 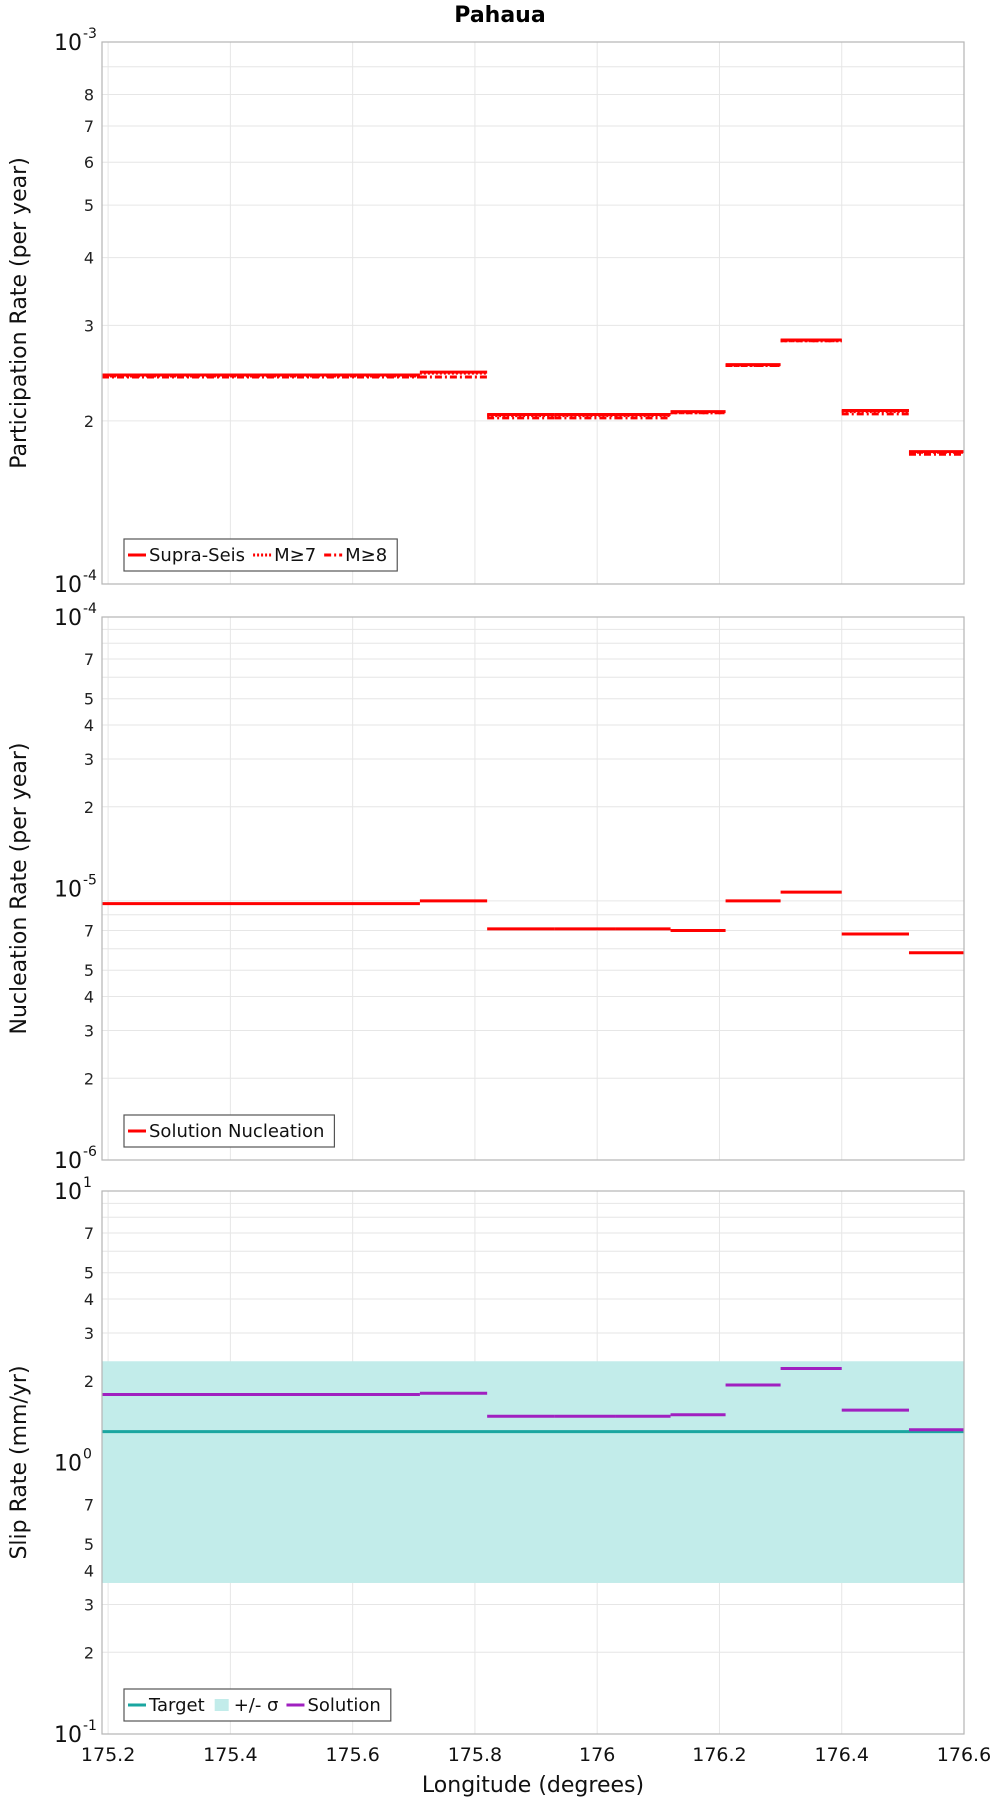 What do you see at coordinates (87, 1455) in the screenshot?
I see `y-decade-exponent: 0` at bounding box center [87, 1455].